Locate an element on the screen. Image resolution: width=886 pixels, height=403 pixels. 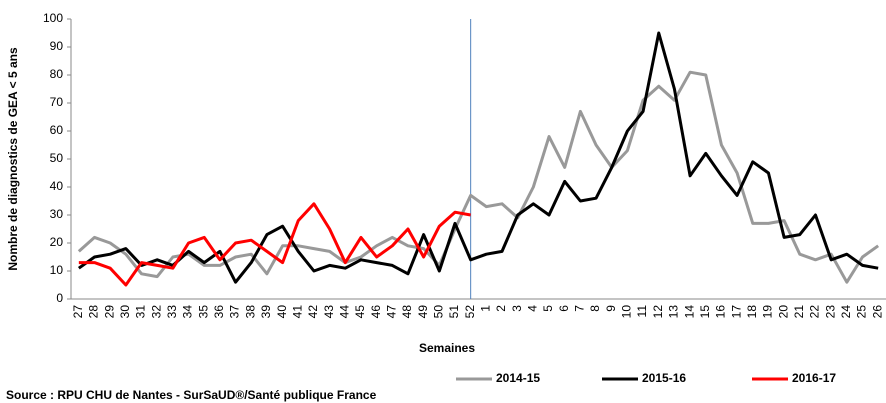
legend-label: 2014-15 is located at coordinates (518, 378).